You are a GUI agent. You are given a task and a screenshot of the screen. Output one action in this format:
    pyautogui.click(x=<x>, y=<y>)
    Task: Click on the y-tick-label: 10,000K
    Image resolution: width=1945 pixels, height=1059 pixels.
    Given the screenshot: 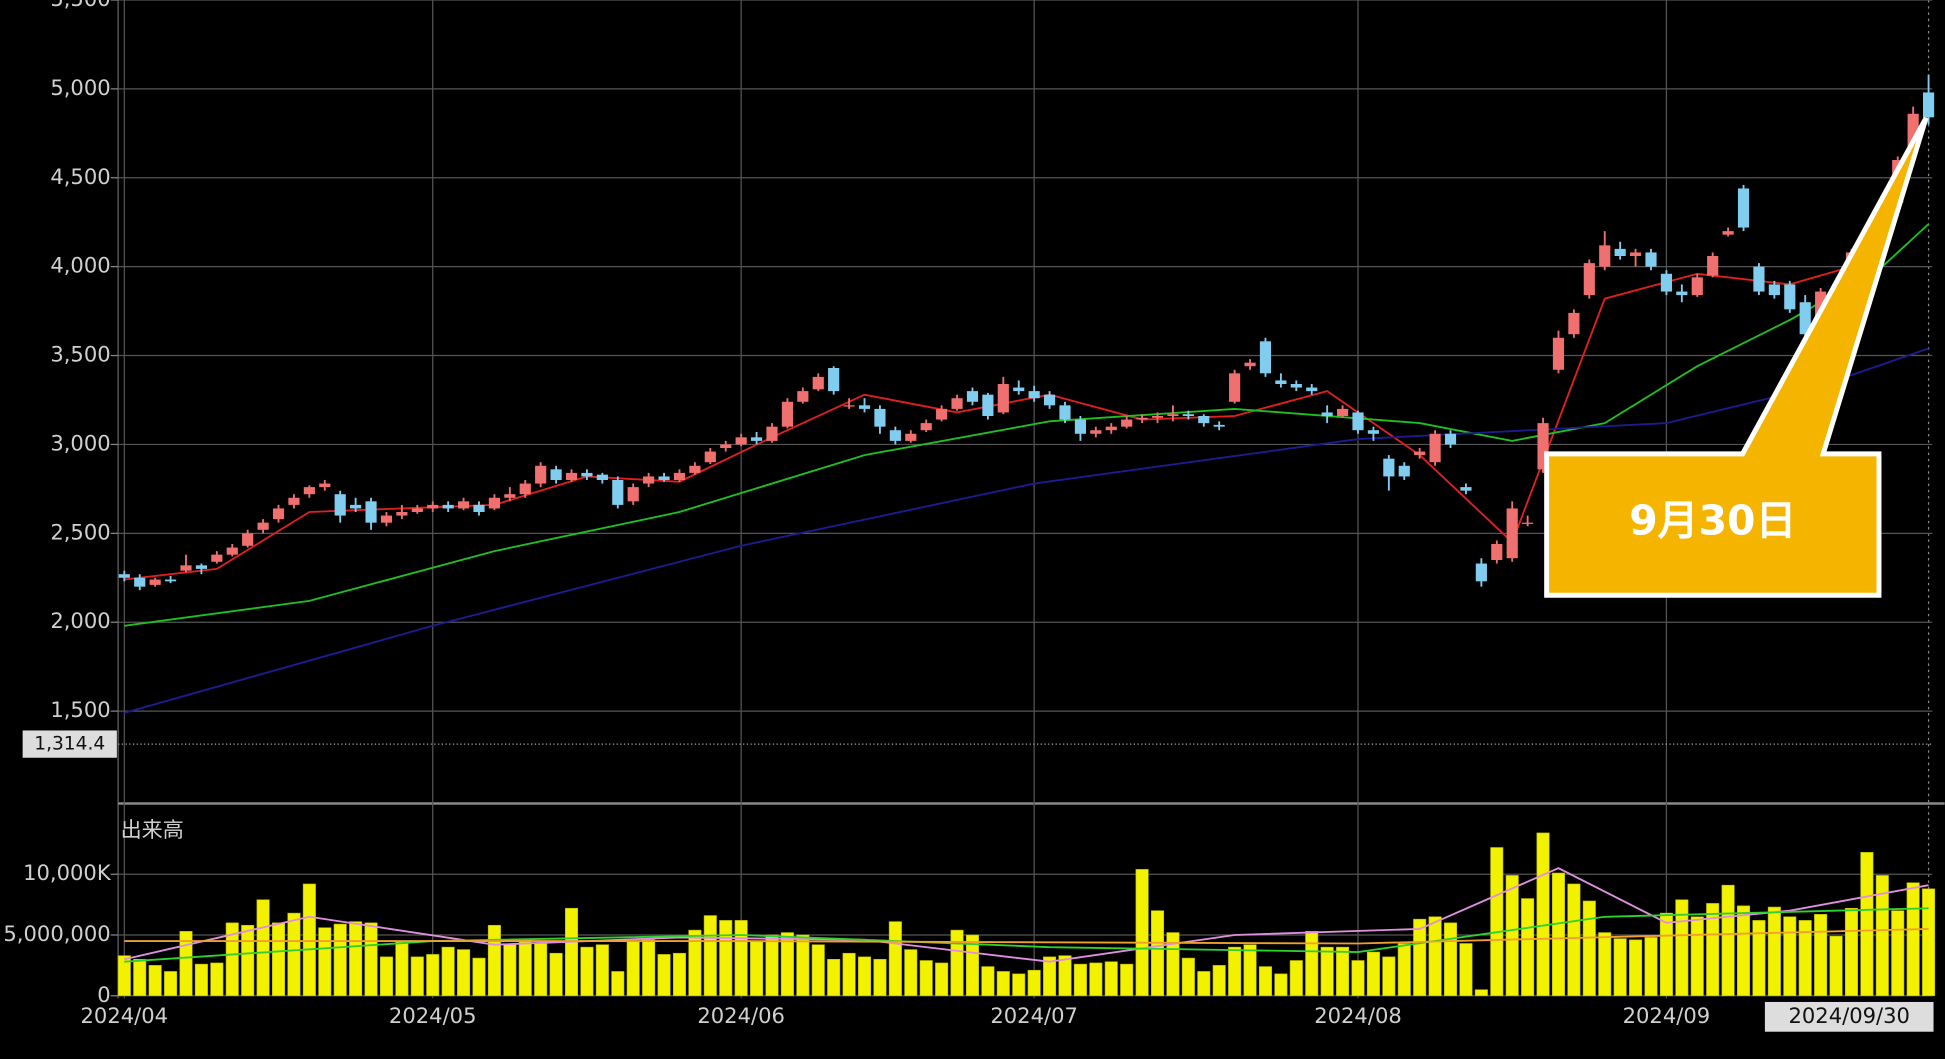 What is the action you would take?
    pyautogui.click(x=67, y=872)
    